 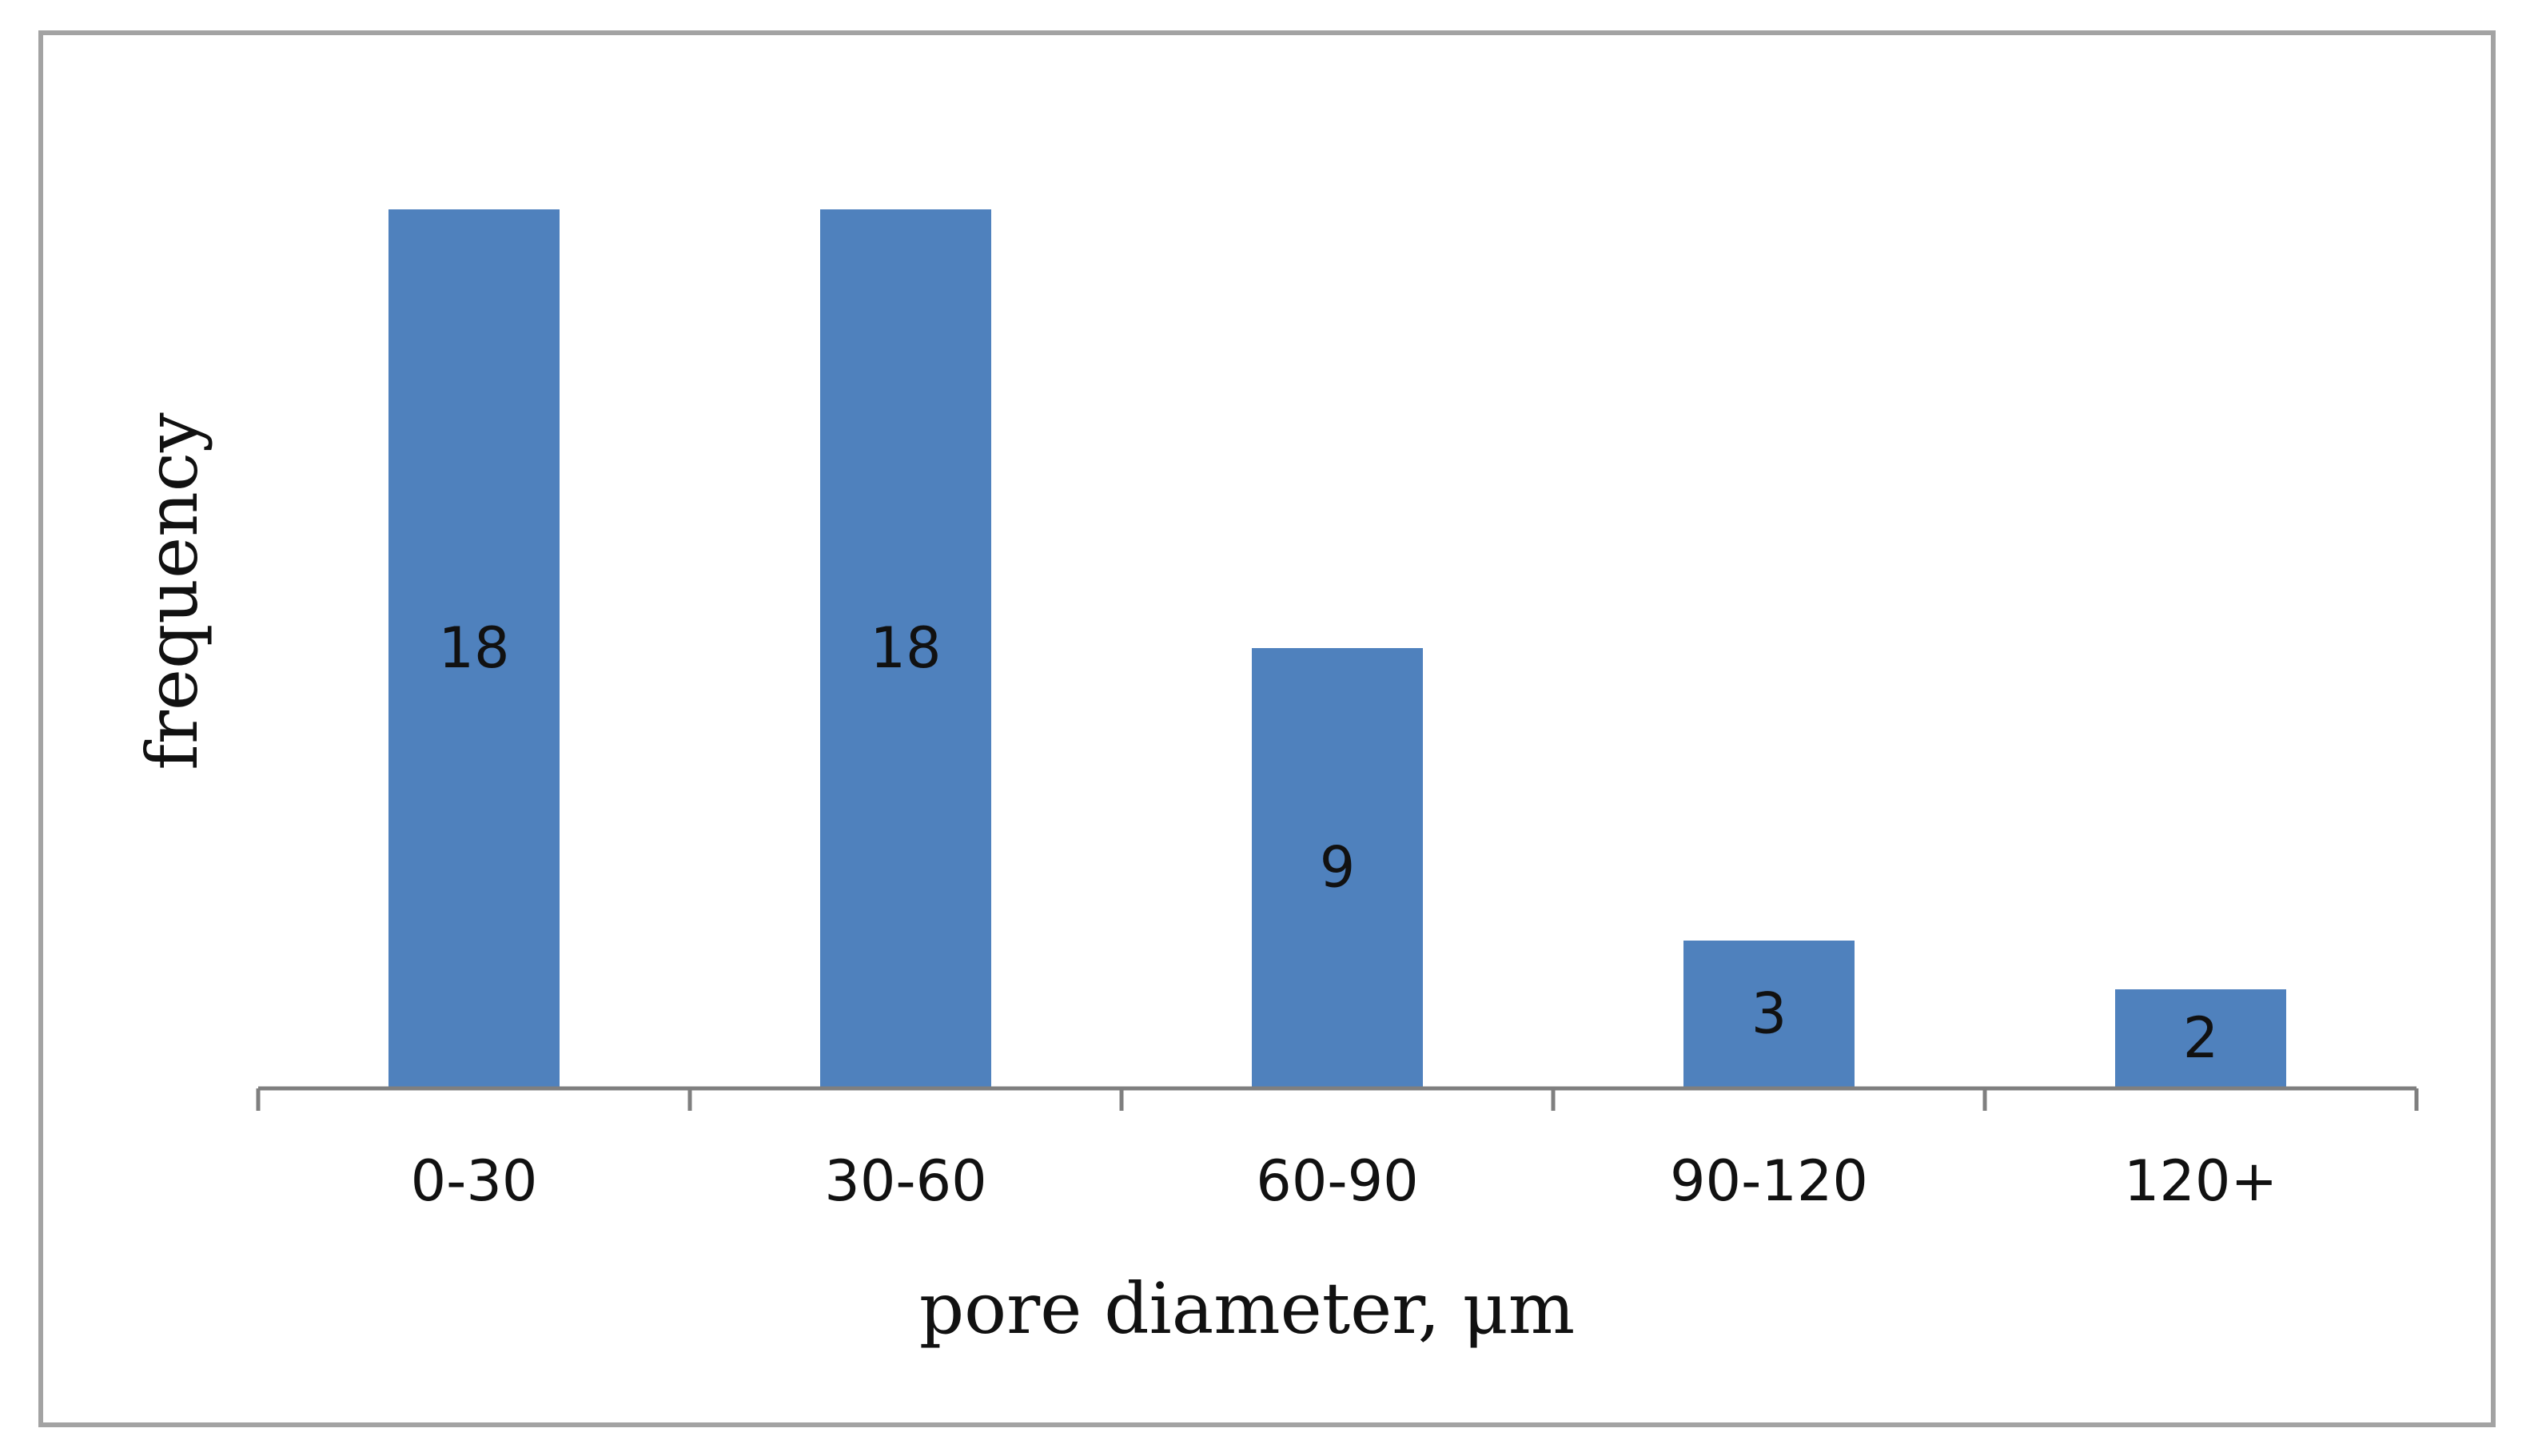 I want to click on x-tick-label-120+: 120+, so click(x=2200, y=1181).